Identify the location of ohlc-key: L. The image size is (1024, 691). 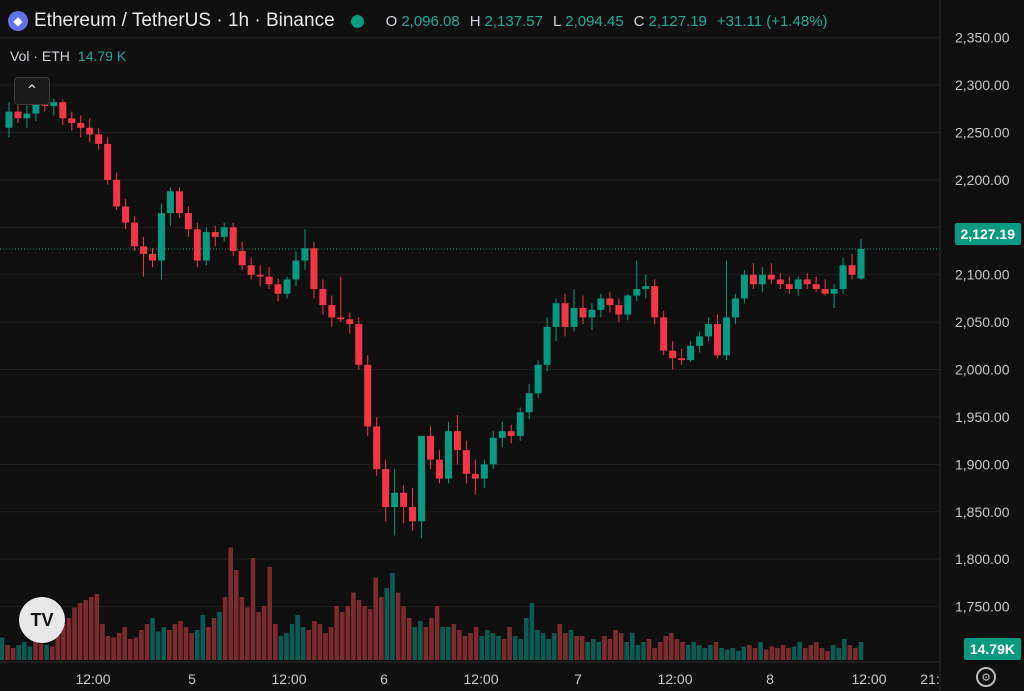
(557, 21).